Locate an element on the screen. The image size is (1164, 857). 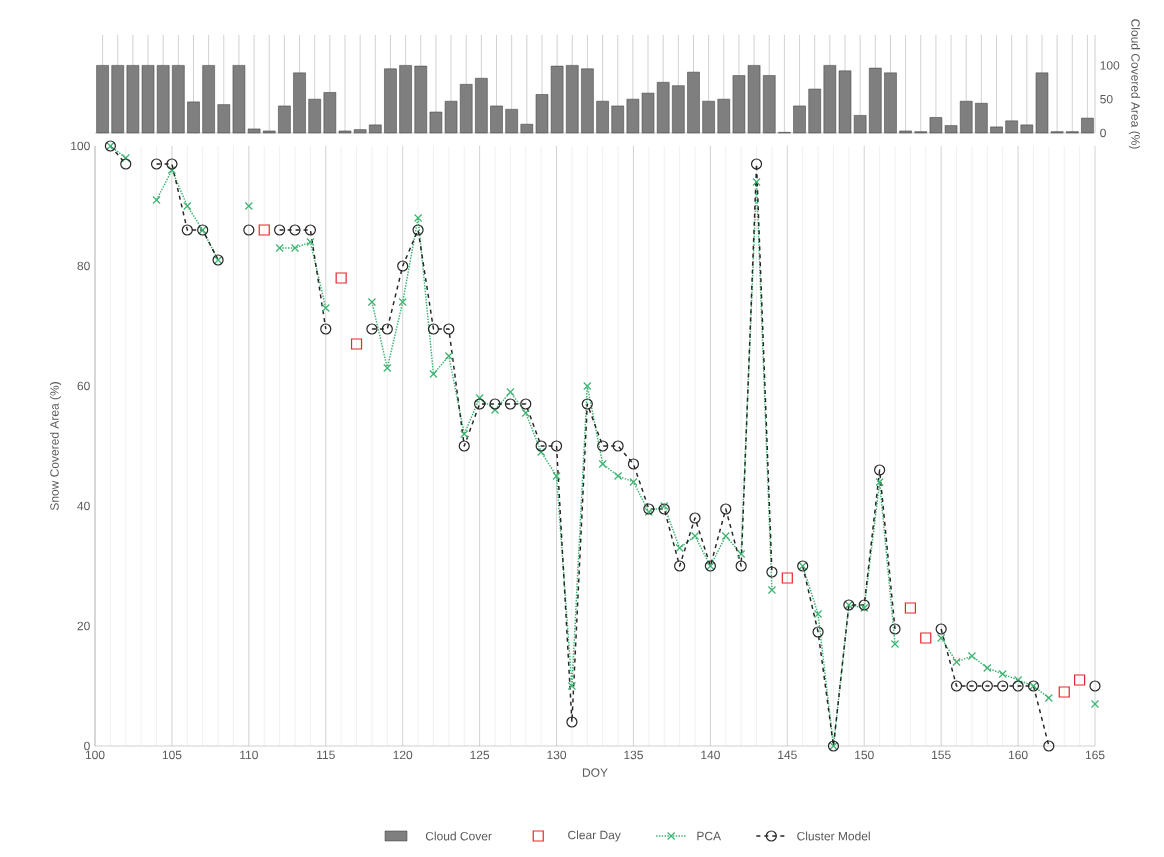
x-tick-label: 110 is located at coordinates (249, 755).